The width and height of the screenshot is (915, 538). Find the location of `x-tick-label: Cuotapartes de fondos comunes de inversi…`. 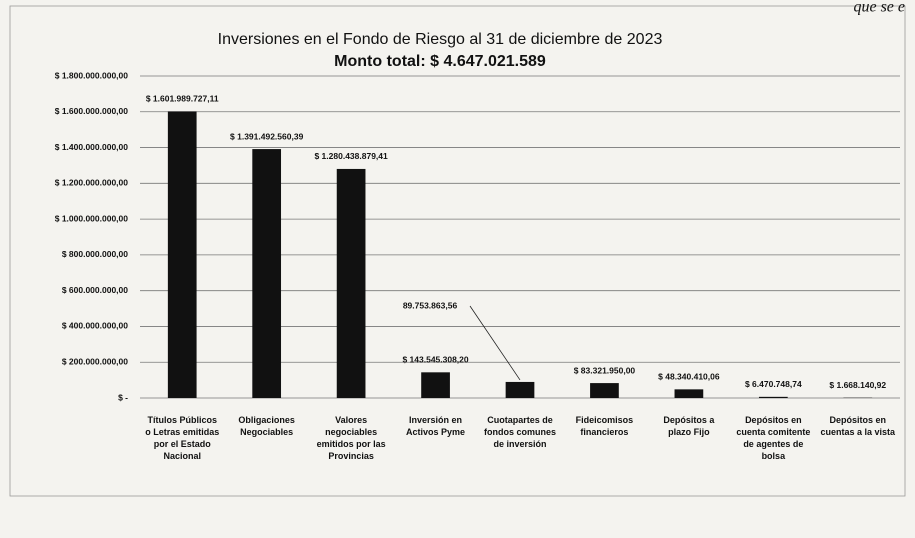

x-tick-label: Cuotapartes de fondos comunes de inversi… is located at coordinates (519, 432).